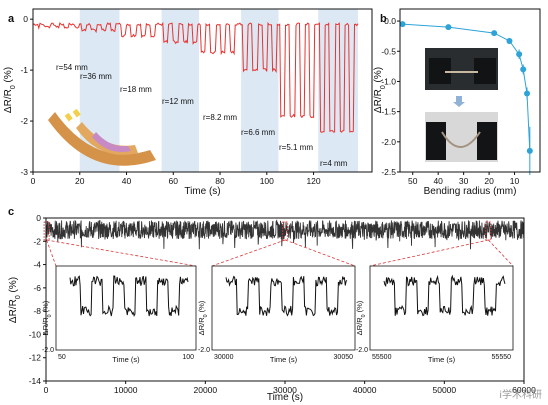 Image resolution: width=548 pixels, height=405 pixels. Describe the element at coordinates (24, 172) in the screenshot. I see `y-tick-label: -3` at that location.